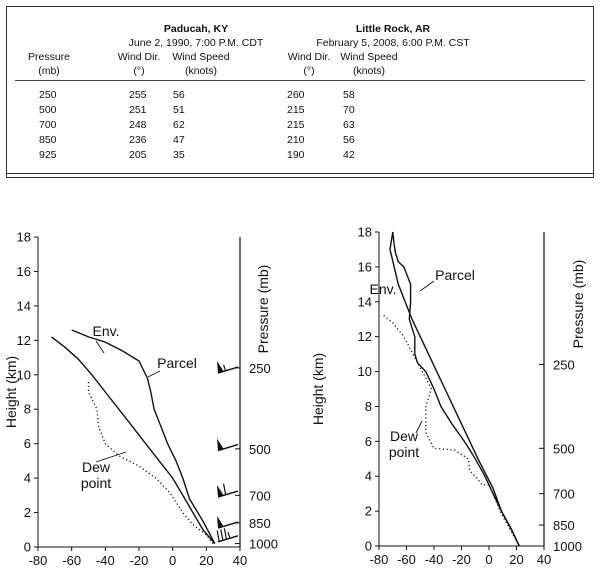 The width and height of the screenshot is (602, 586). I want to click on station-1-date: June 2, 1990, 7:00 P.M. CDT, so click(196, 43).